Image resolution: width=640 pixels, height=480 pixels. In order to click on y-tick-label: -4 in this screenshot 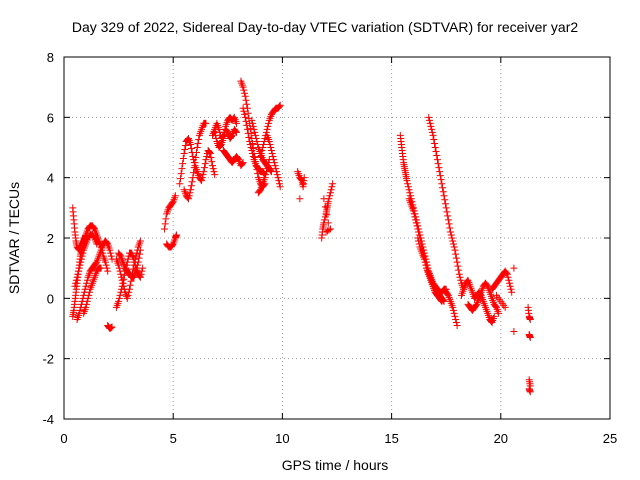, I will do `click(48, 419)`.